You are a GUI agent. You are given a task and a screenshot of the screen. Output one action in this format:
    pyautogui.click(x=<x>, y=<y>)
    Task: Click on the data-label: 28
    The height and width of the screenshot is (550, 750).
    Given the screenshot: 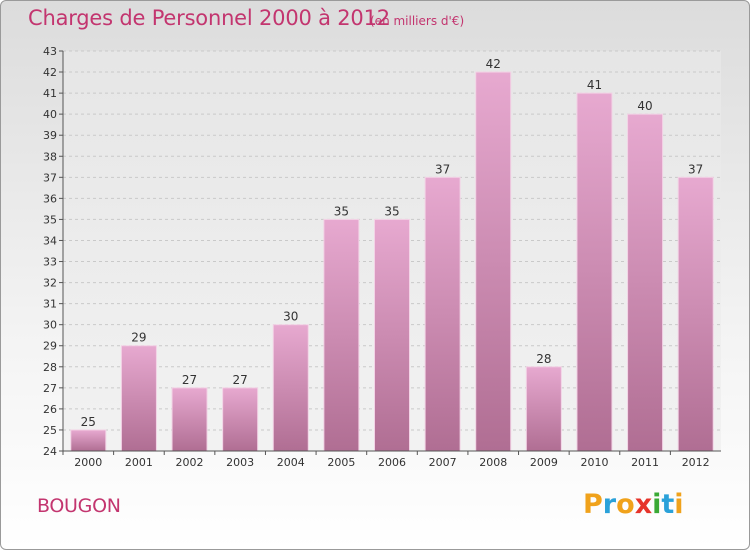 What is the action you would take?
    pyautogui.click(x=543, y=359)
    